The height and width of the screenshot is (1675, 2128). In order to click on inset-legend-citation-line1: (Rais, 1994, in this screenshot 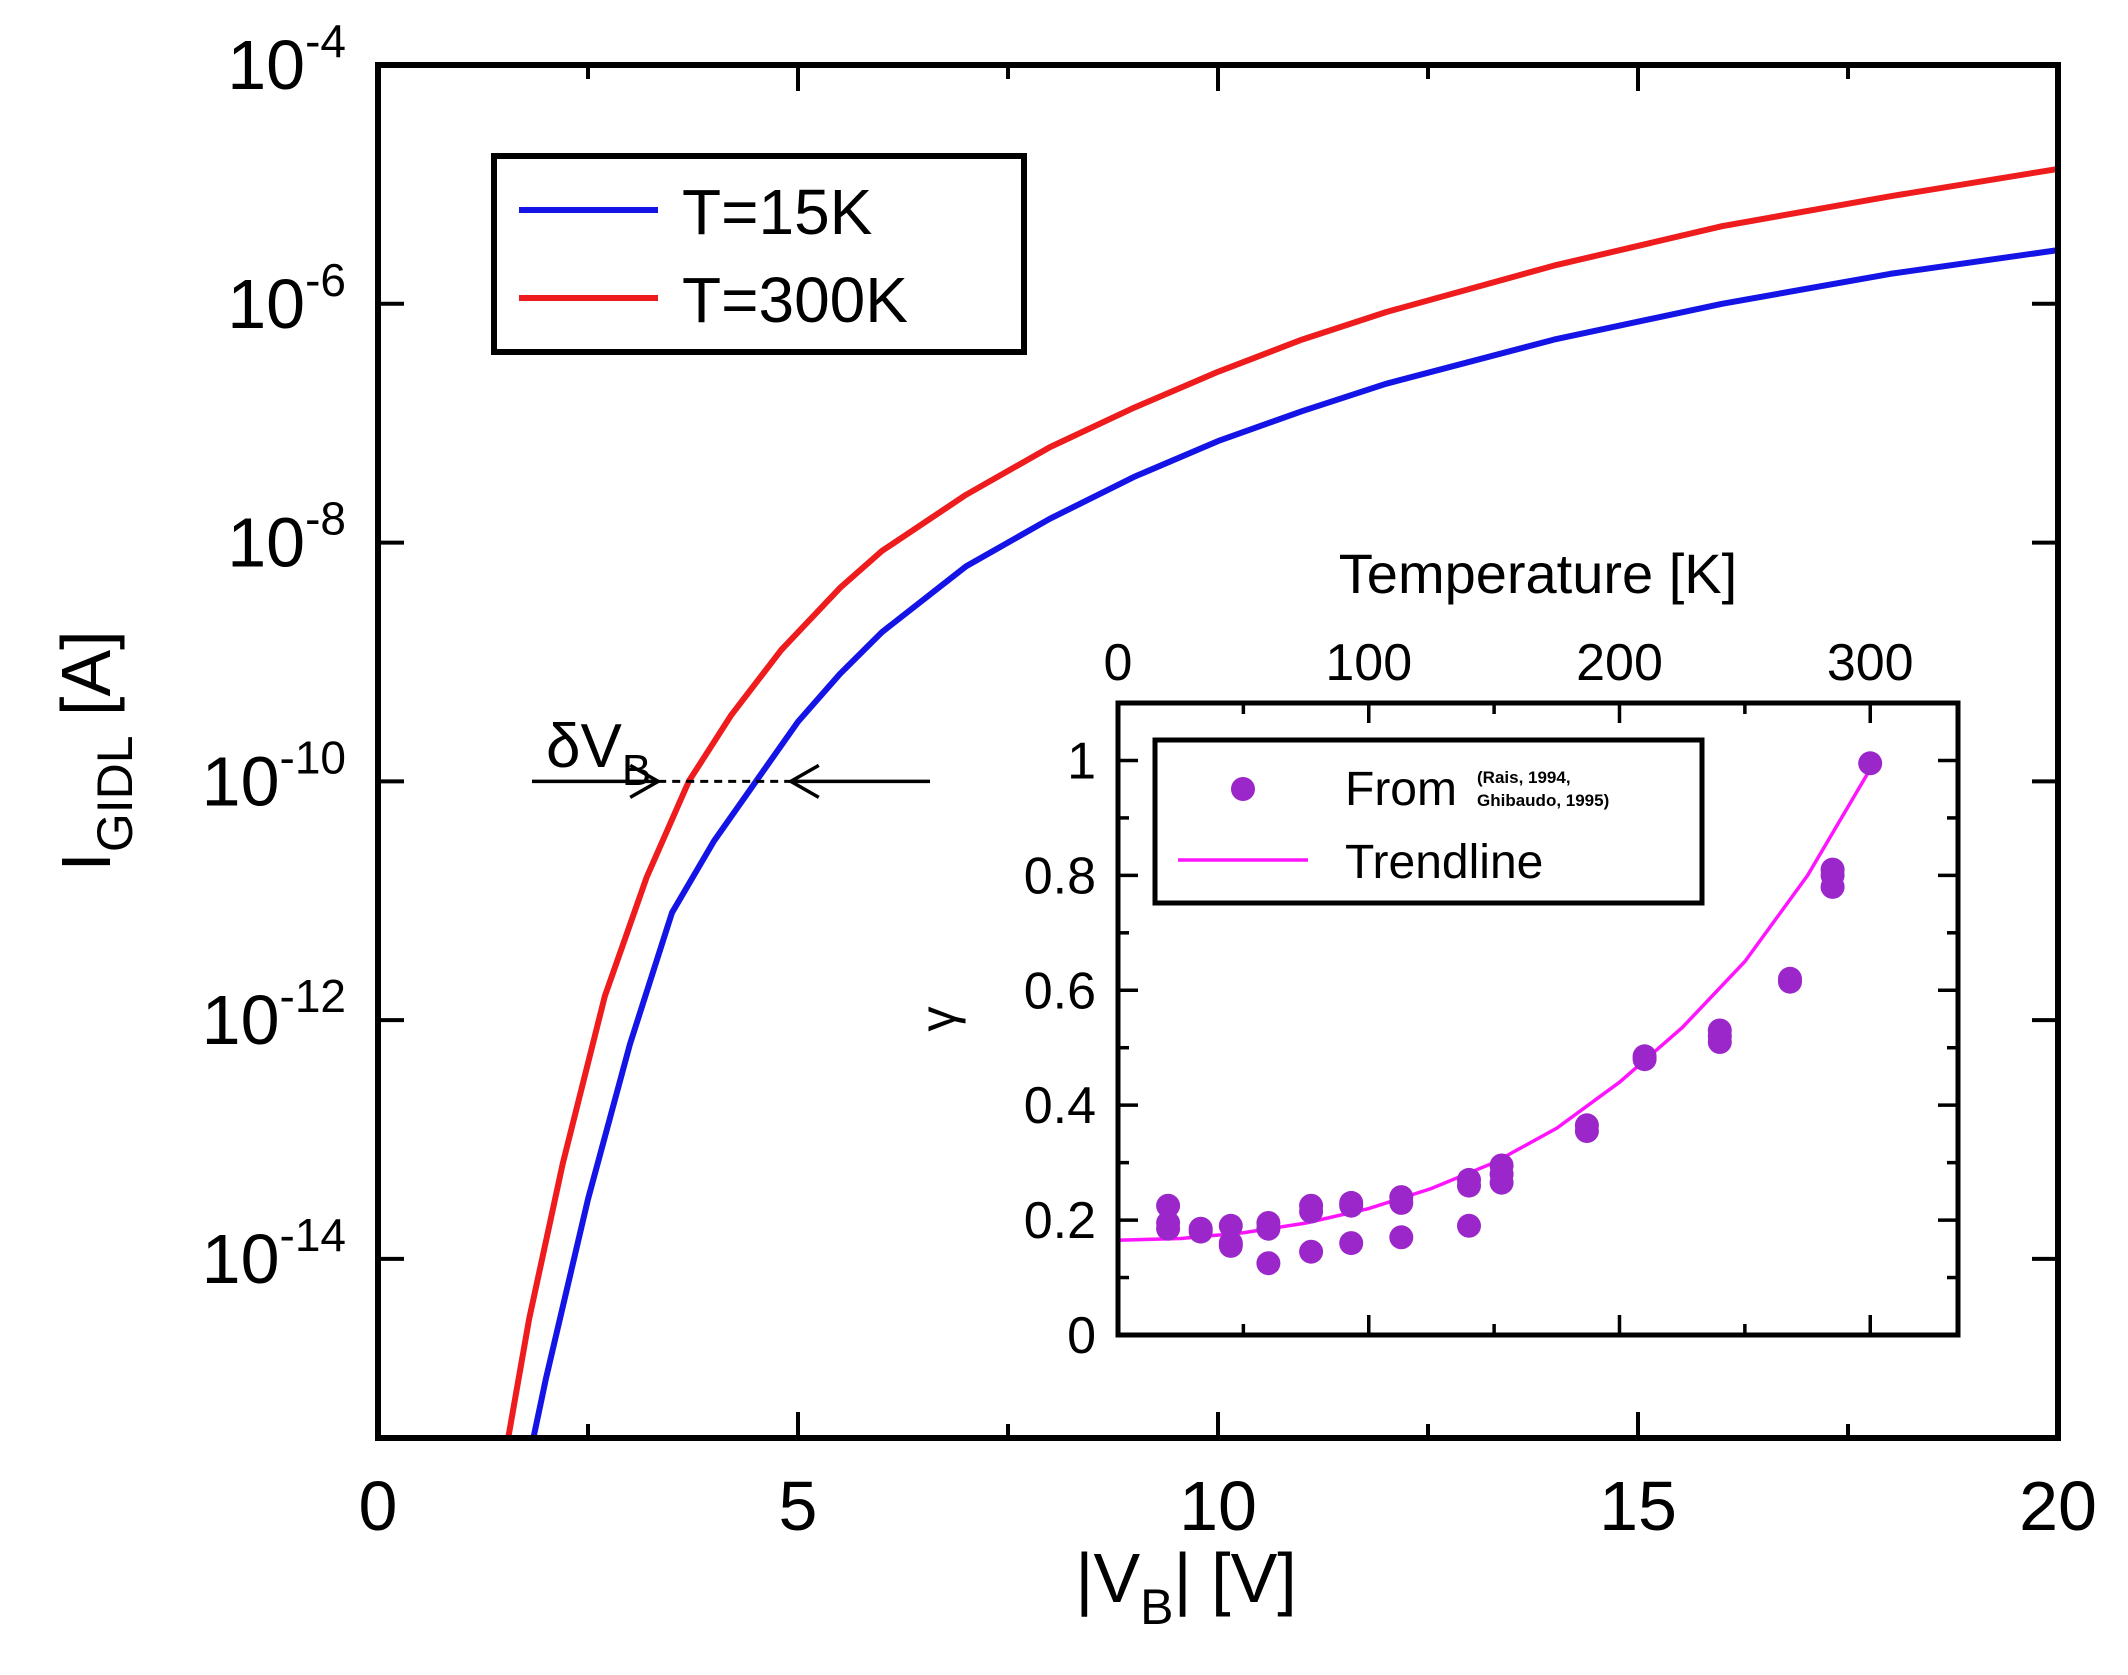, I will do `click(1524, 777)`.